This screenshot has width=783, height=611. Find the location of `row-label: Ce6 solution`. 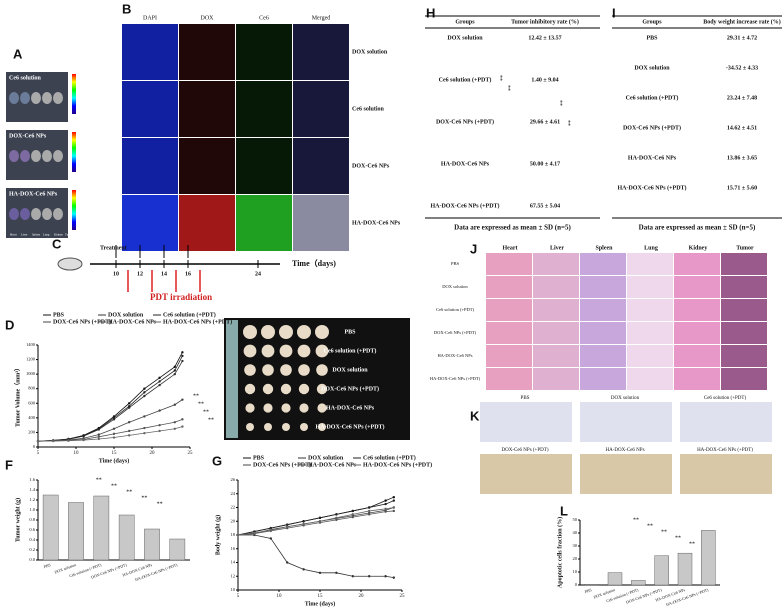

row-label: Ce6 solution is located at coordinates (368, 109).